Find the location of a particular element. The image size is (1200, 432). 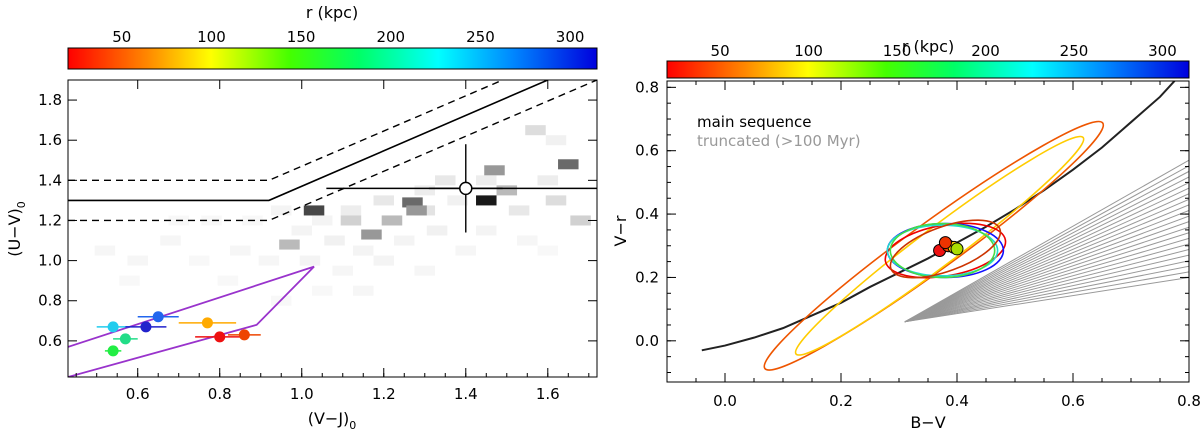

left-colorbar-tick-label: 250 is located at coordinates (480, 37).